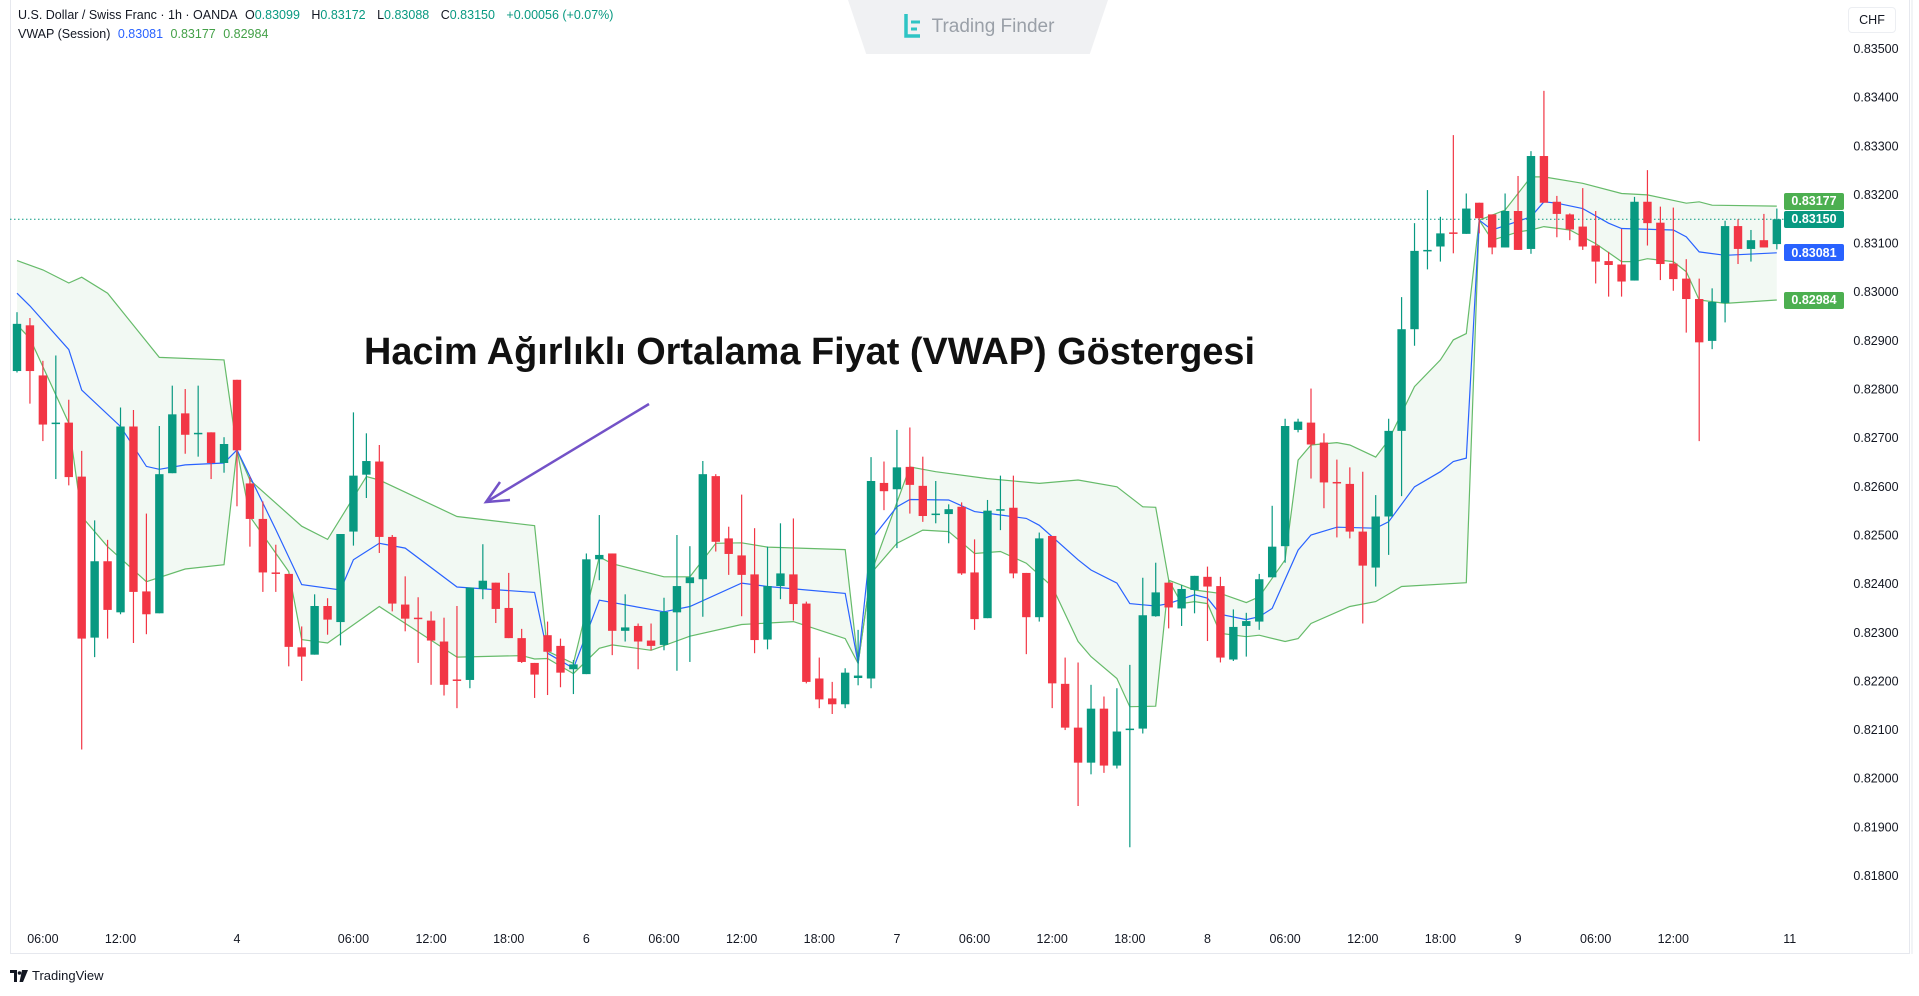 This screenshot has width=1919, height=996. What do you see at coordinates (277, 15) in the screenshot?
I see `open-value: 0.83099` at bounding box center [277, 15].